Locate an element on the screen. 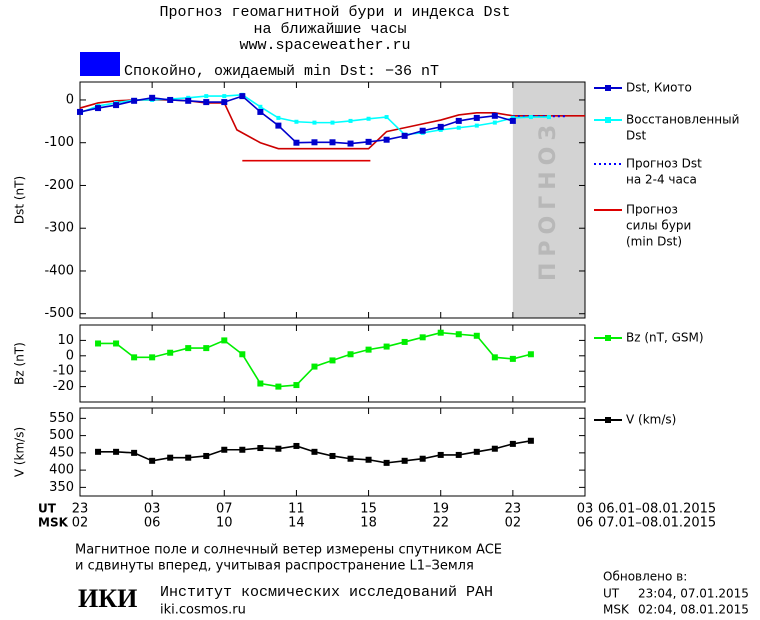 The image size is (760, 620). y-tick-label: 10 is located at coordinates (65, 340).